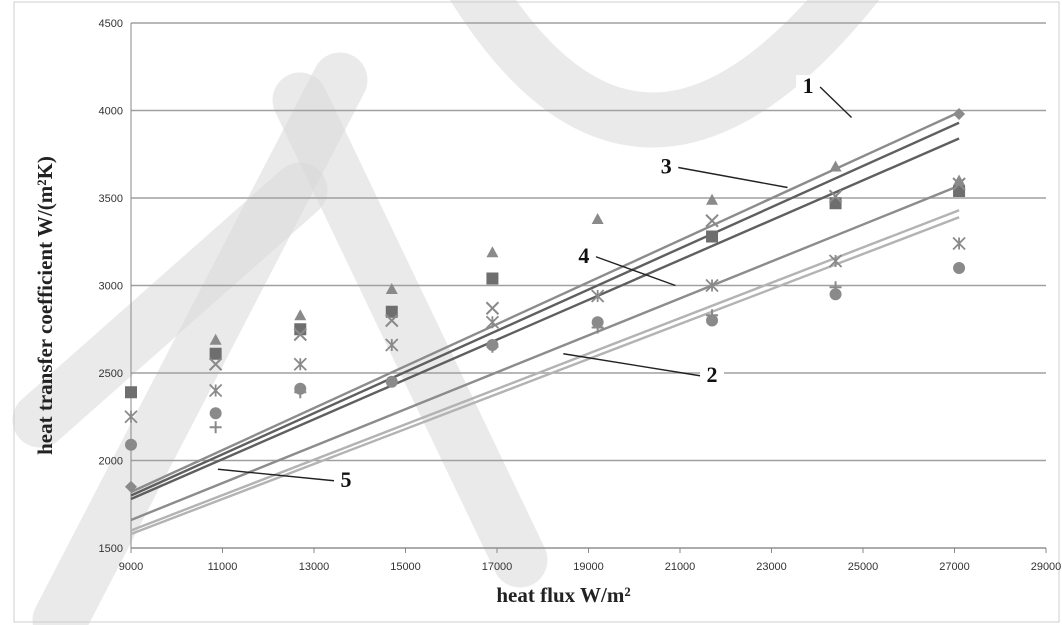 Image resolution: width=1062 pixels, height=625 pixels. What do you see at coordinates (771, 567) in the screenshot?
I see `x-tick-label: 23000` at bounding box center [771, 567].